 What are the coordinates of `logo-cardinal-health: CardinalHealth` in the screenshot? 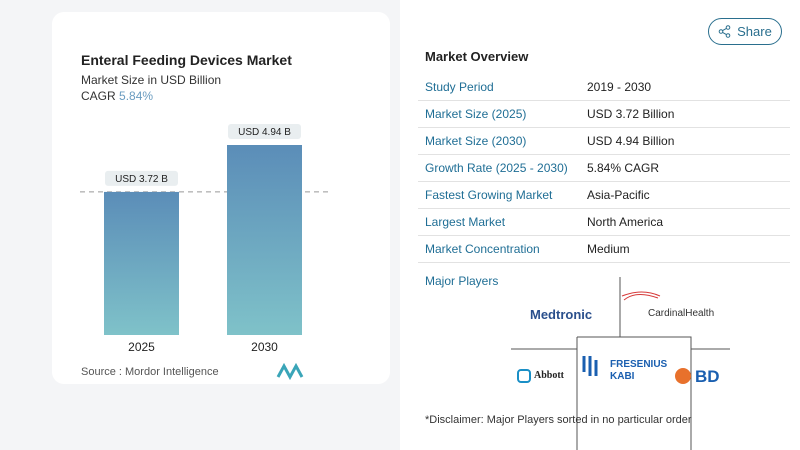 It's located at (681, 313).